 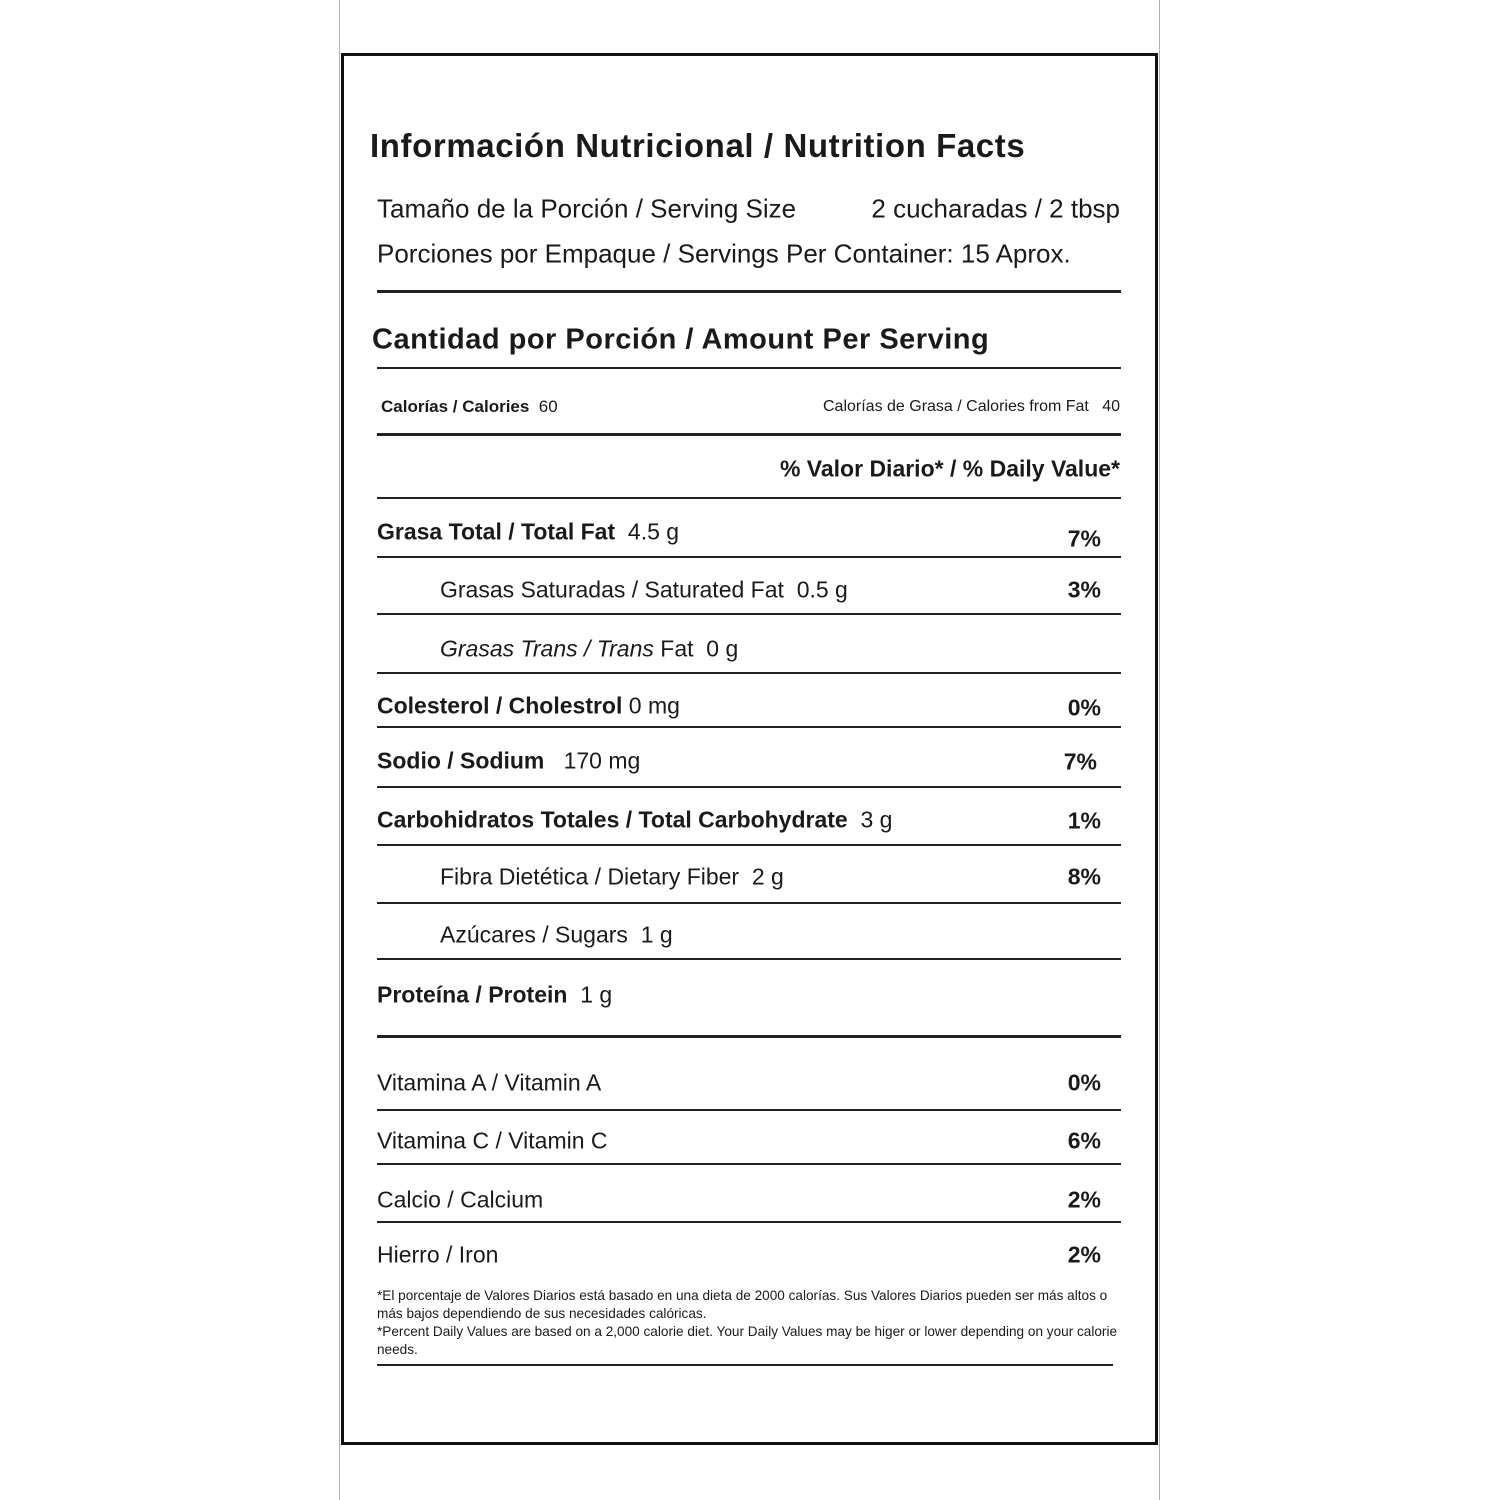 What do you see at coordinates (587, 208) in the screenshot?
I see `serving-size-label: Tamaño de la Porción / Serving Size` at bounding box center [587, 208].